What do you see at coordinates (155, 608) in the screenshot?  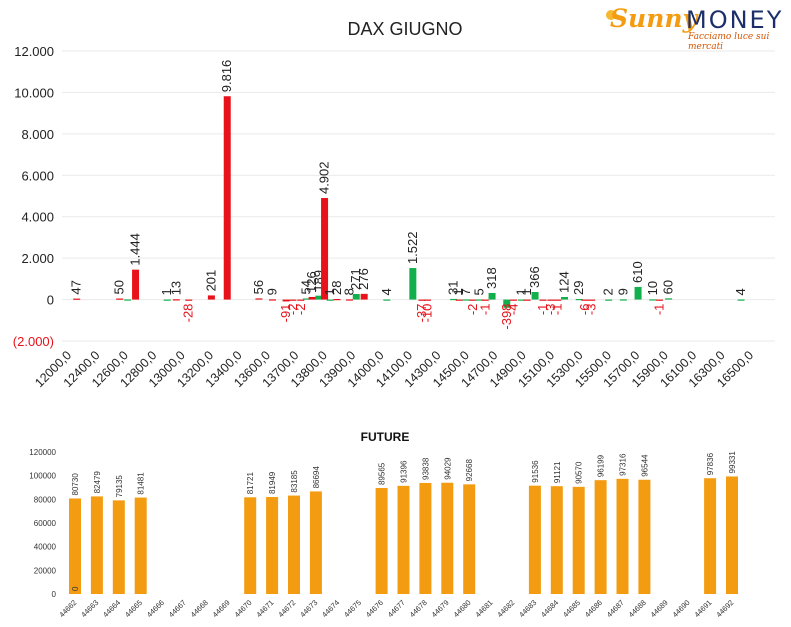 I see `x-tick-label: 44666` at bounding box center [155, 608].